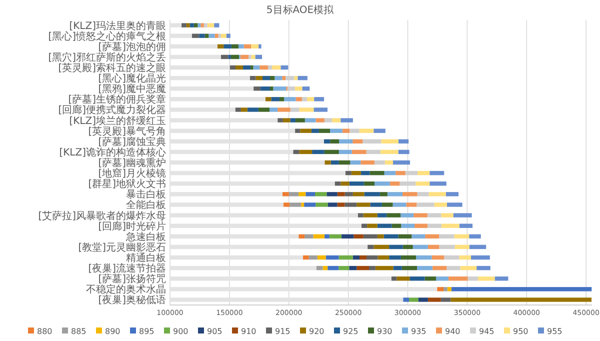 The height and width of the screenshot is (341, 600). What do you see at coordinates (132, 300) in the screenshot?
I see `y-tick-label: [夜巢]奥秘低语` at bounding box center [132, 300].